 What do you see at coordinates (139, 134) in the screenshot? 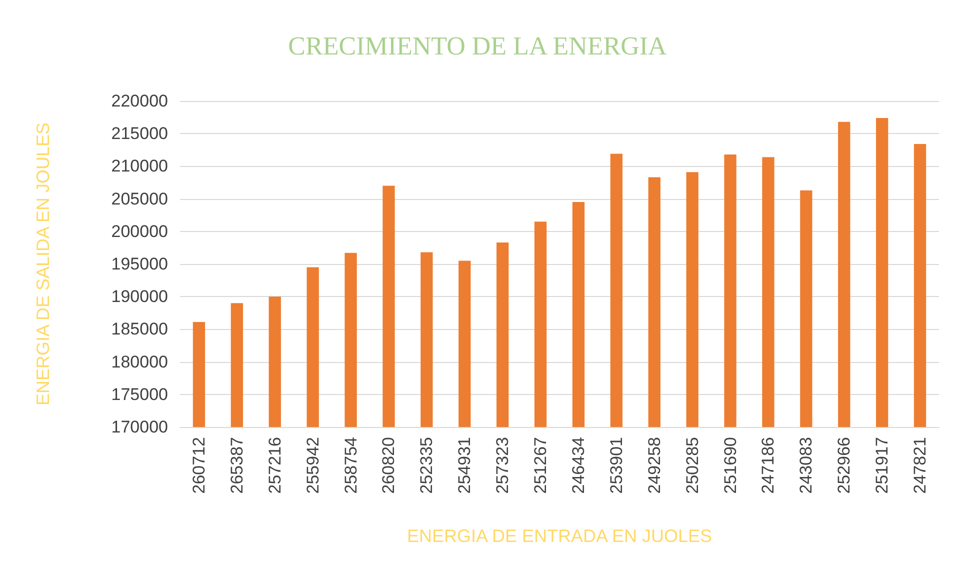
I see `y-tick-label: 215000` at bounding box center [139, 134].